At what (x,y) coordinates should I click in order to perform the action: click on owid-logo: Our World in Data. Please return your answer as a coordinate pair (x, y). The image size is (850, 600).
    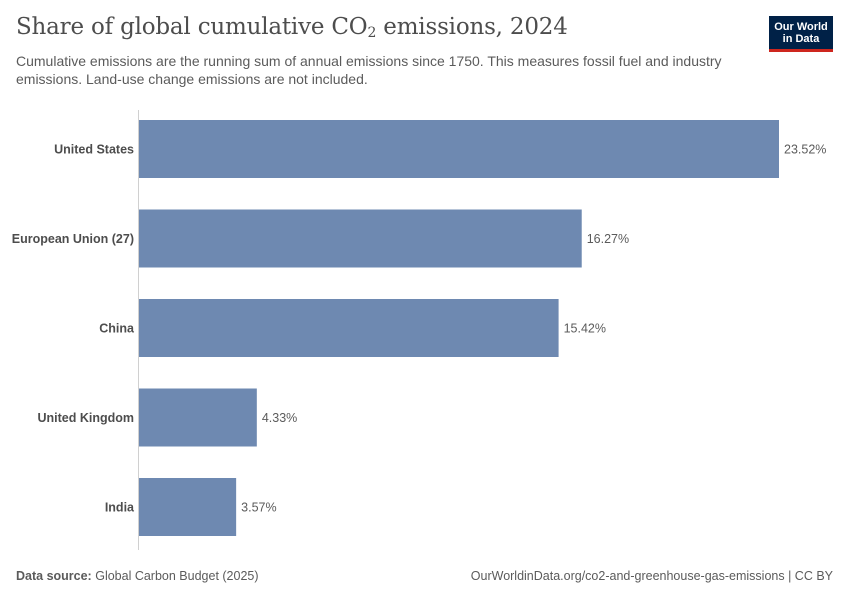
    Looking at the image, I should click on (801, 34).